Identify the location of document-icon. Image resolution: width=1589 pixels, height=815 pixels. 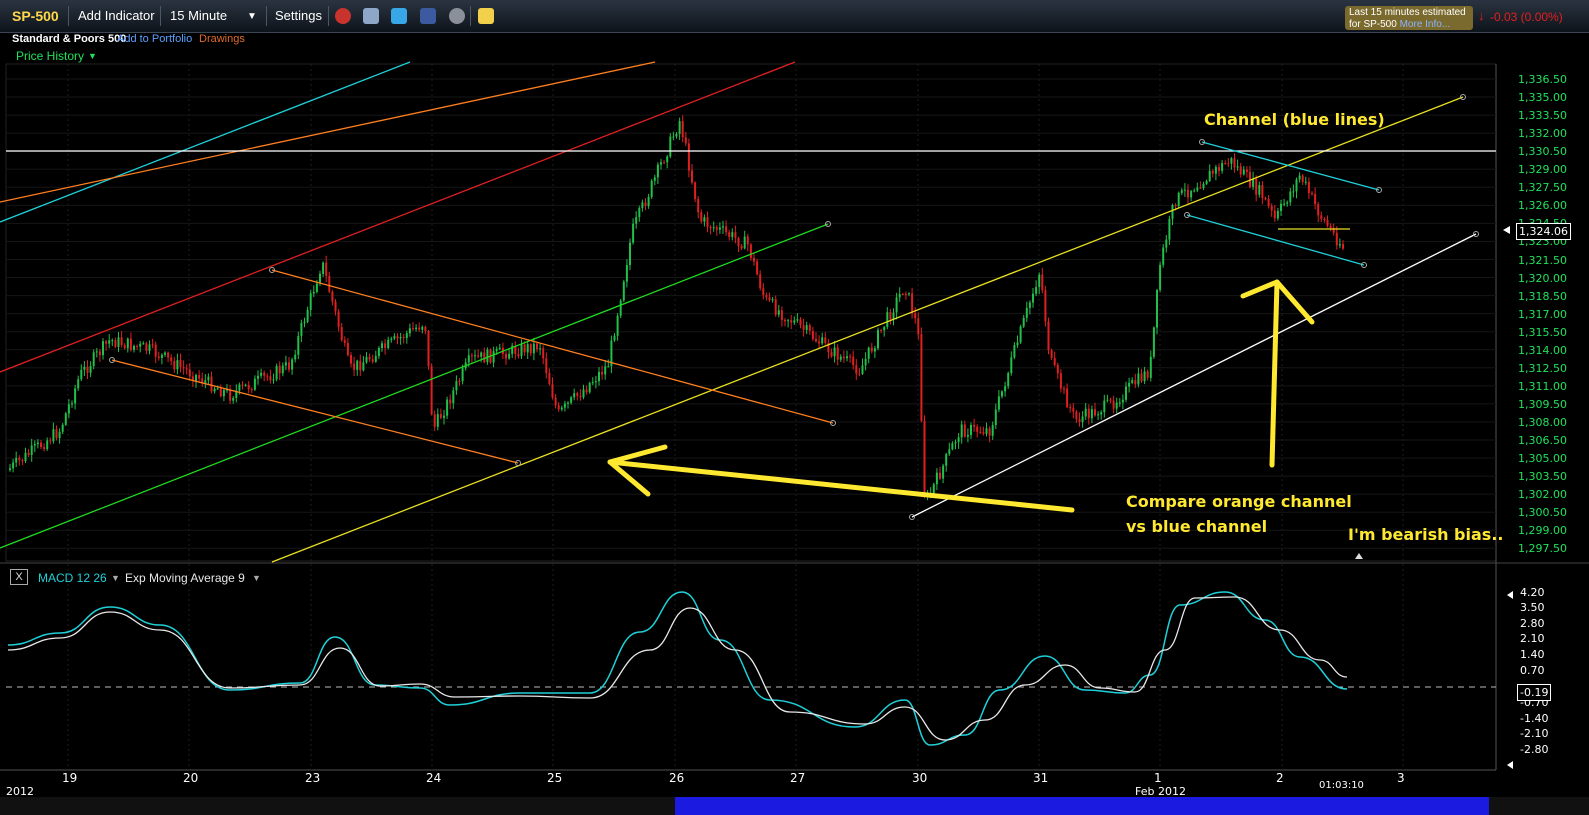
(371, 16).